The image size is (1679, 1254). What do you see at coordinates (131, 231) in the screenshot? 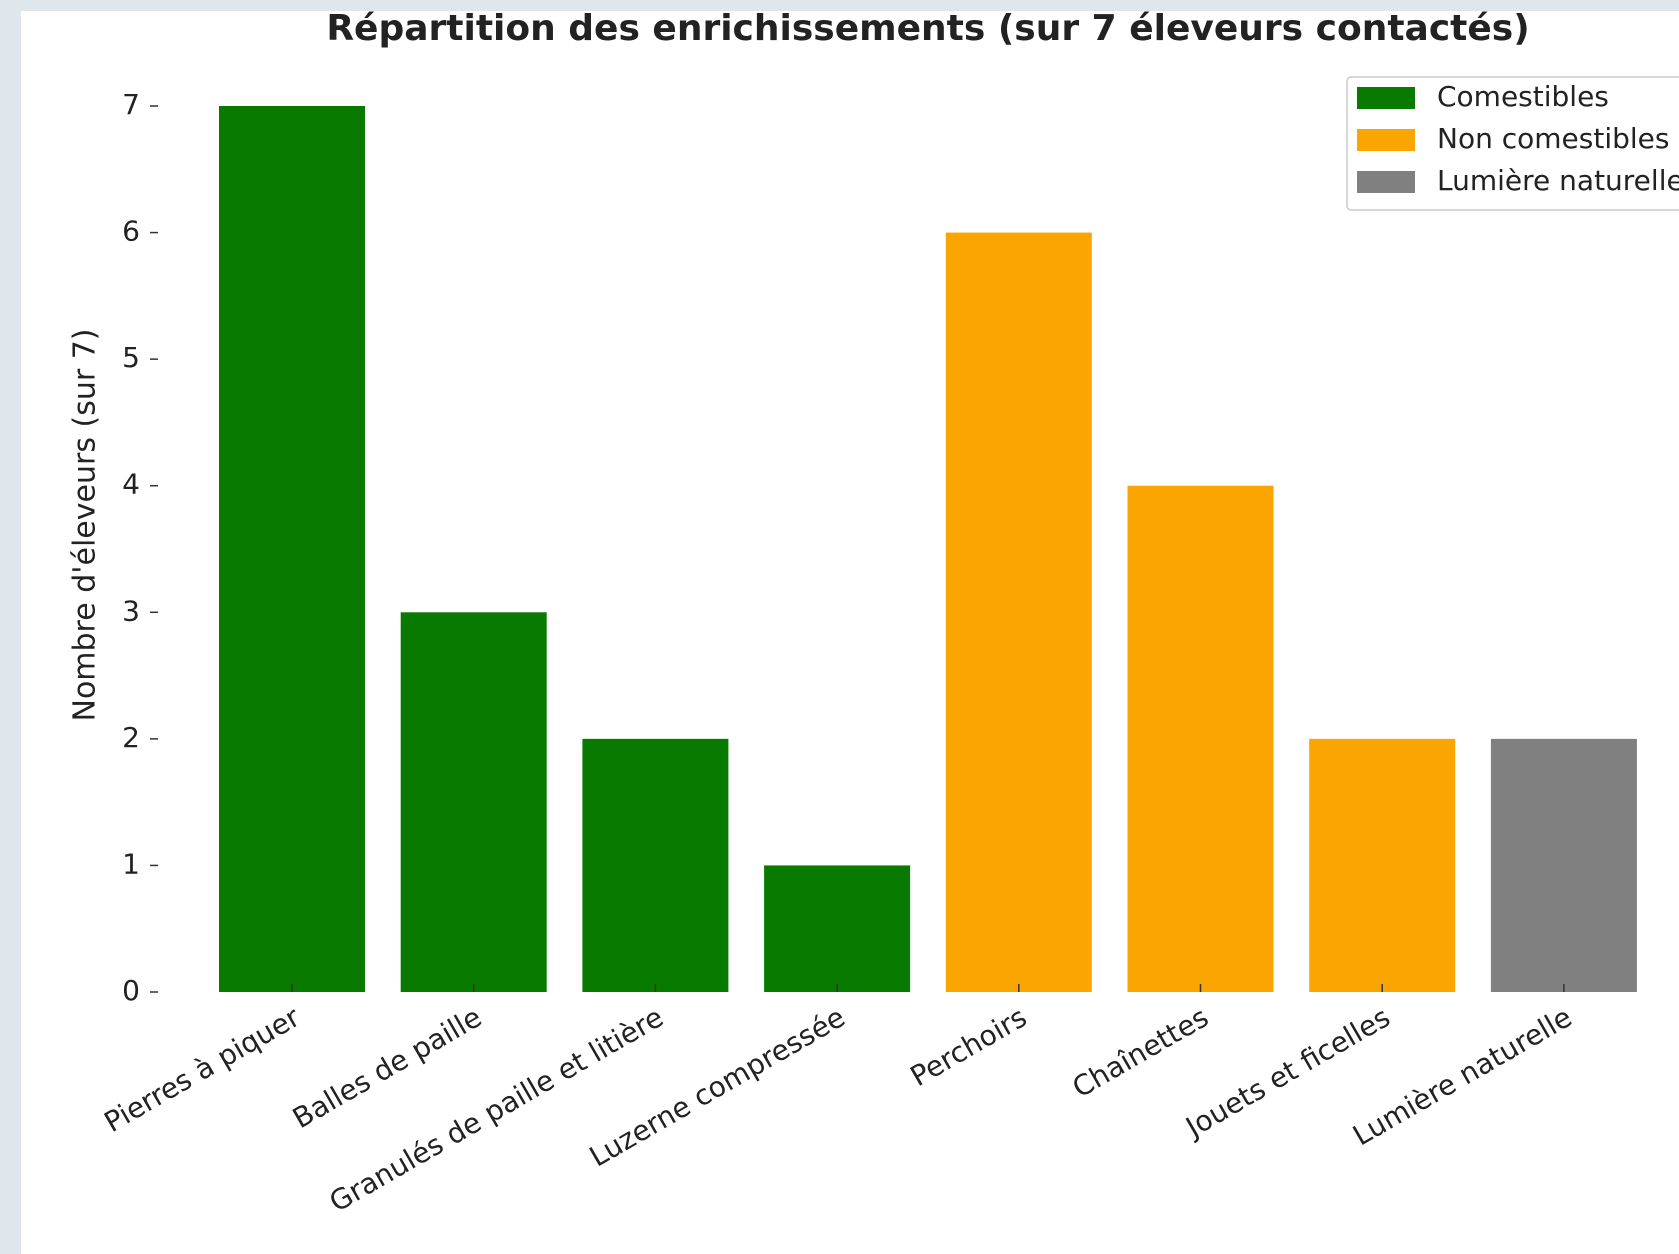
I see `y-tick-label: 6` at bounding box center [131, 231].